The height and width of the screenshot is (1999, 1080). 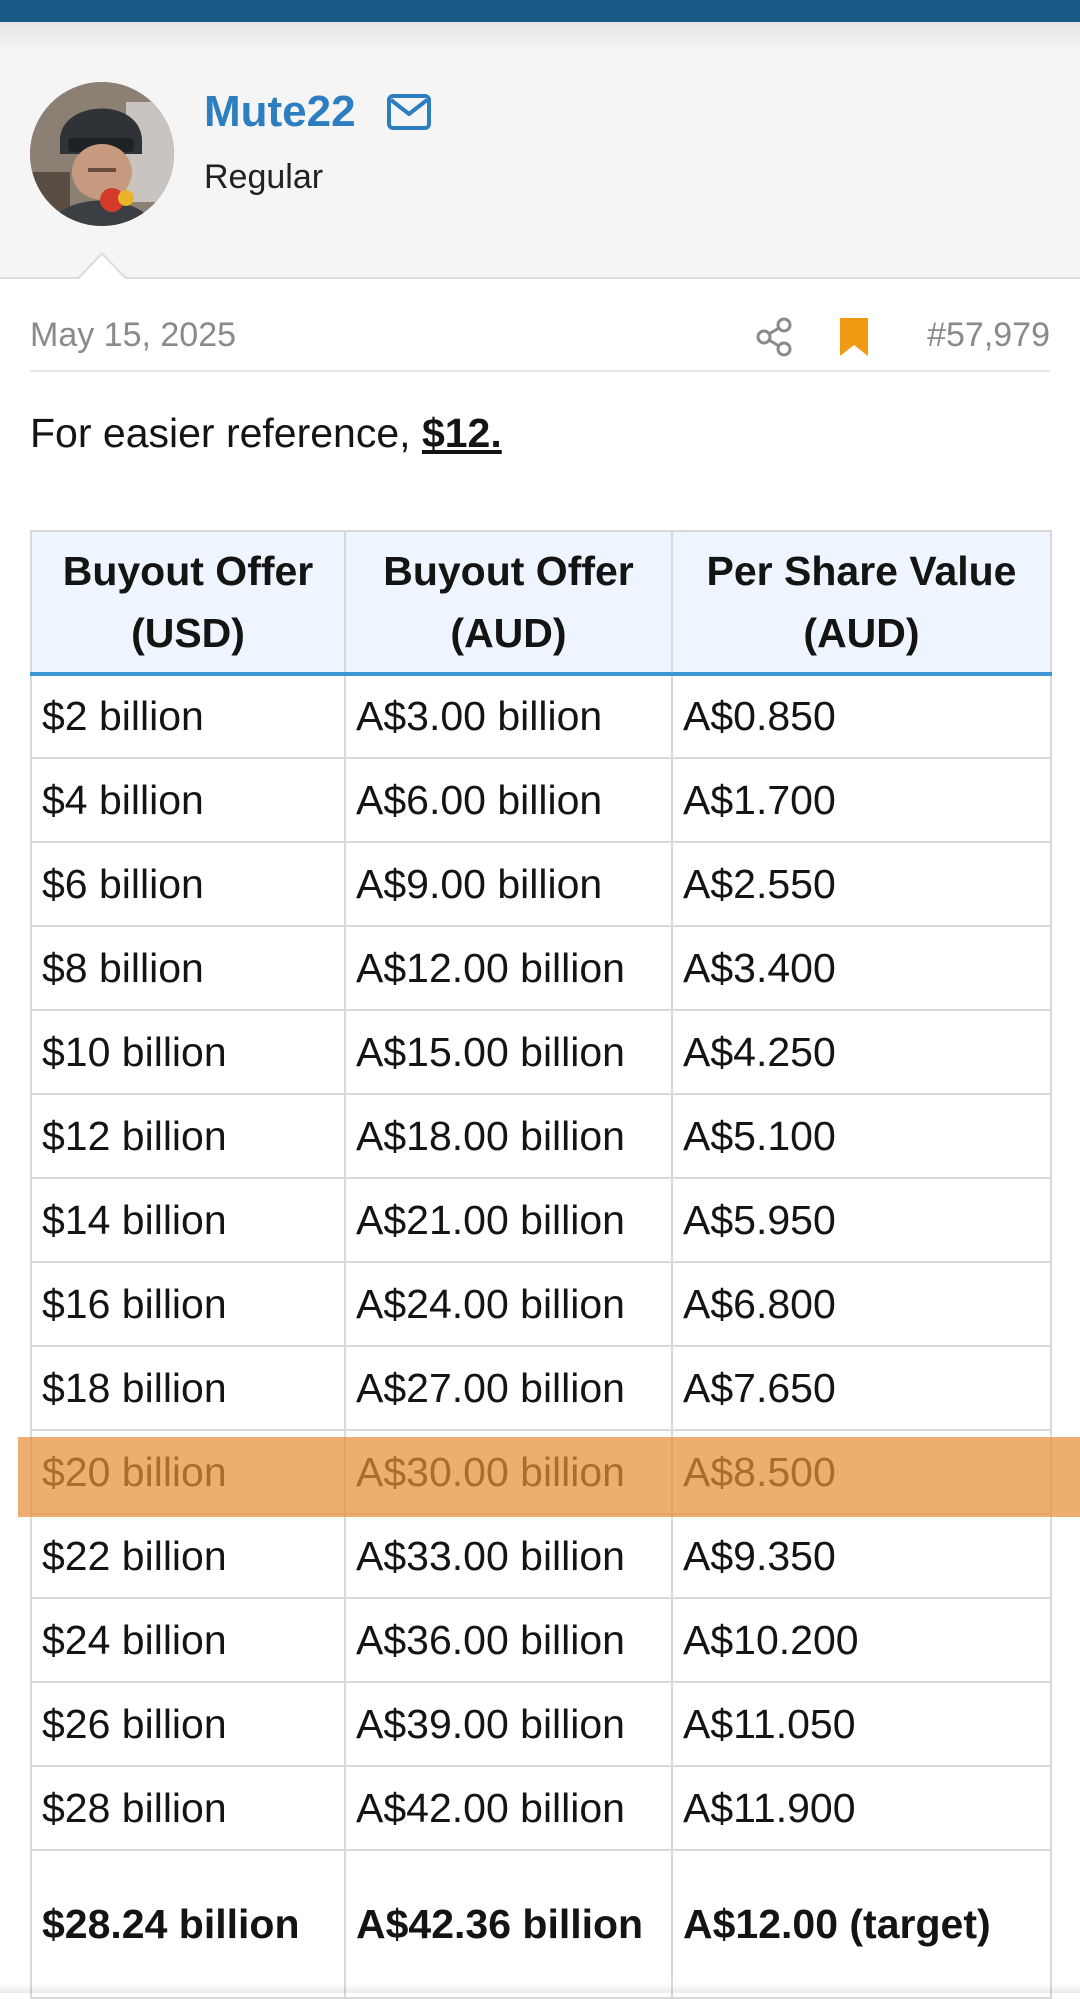 What do you see at coordinates (188, 884) in the screenshot?
I see `table-cell: $6 billion` at bounding box center [188, 884].